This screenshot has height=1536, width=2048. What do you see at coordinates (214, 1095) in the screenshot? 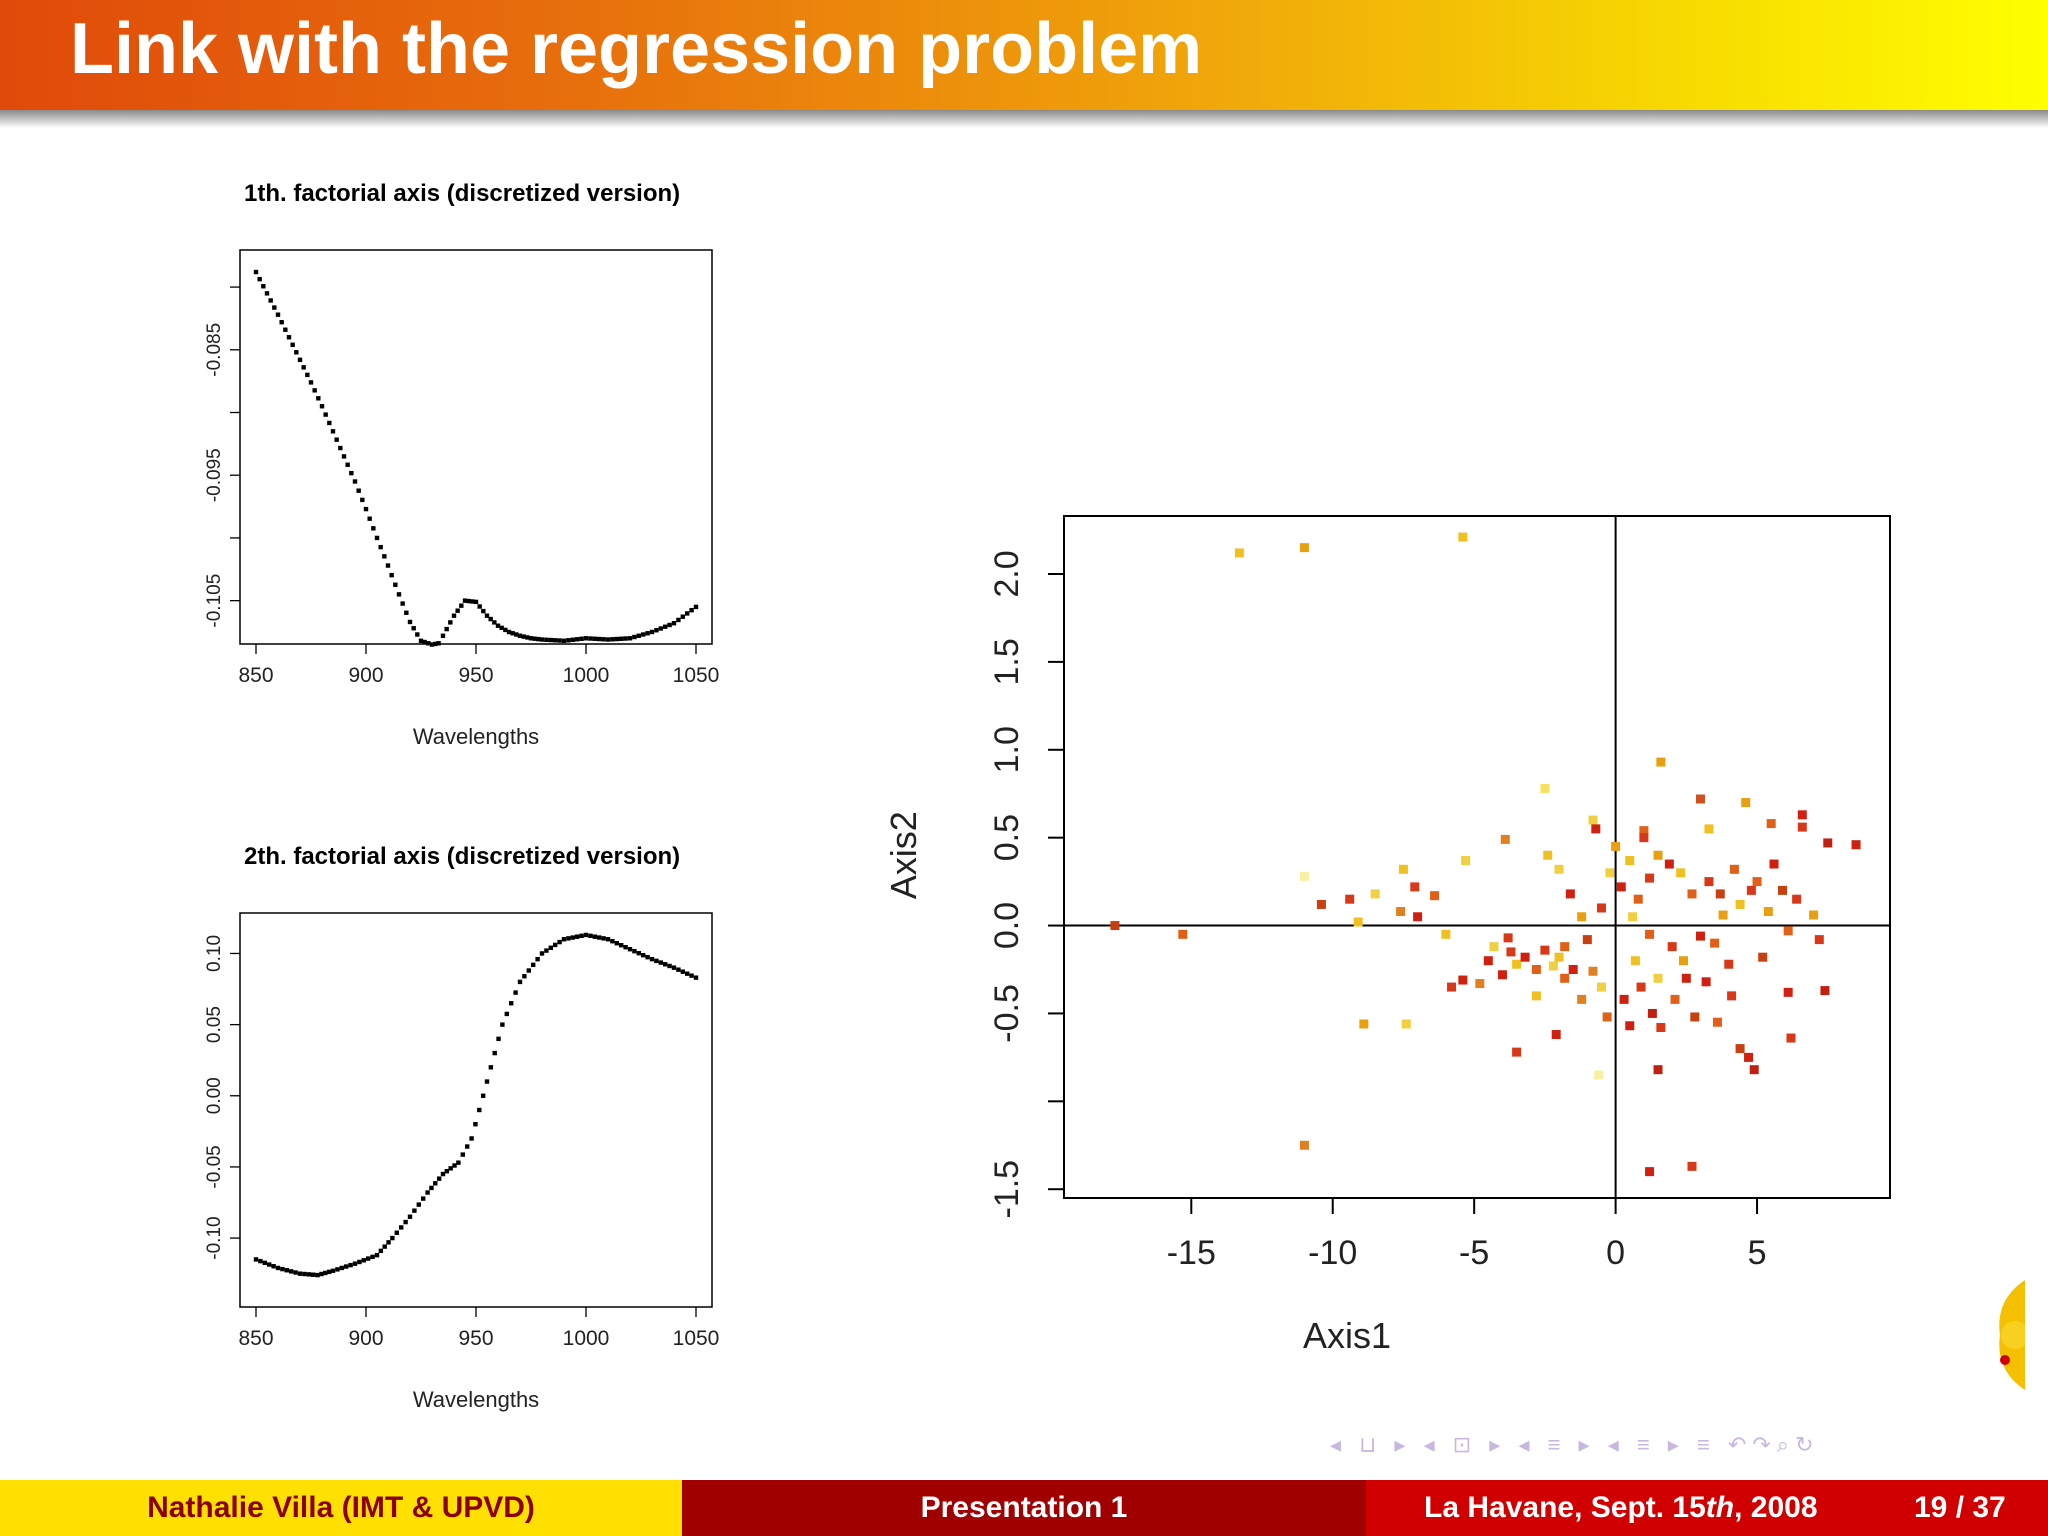
I see `plot2-y-tick-label: 0.00` at bounding box center [214, 1095].